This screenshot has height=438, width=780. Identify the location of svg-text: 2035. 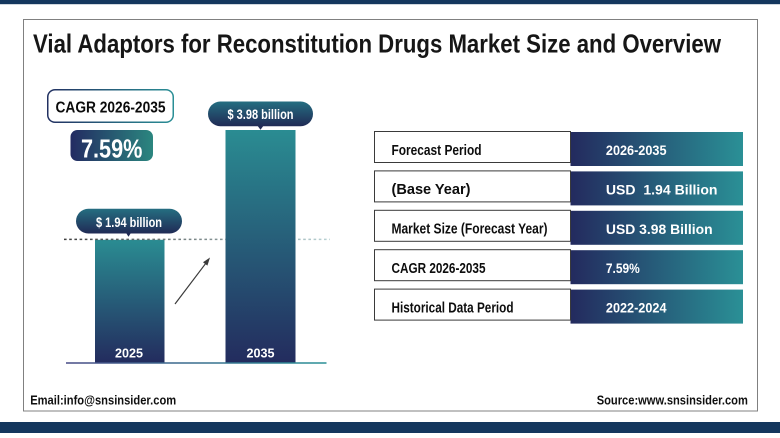
(261, 353).